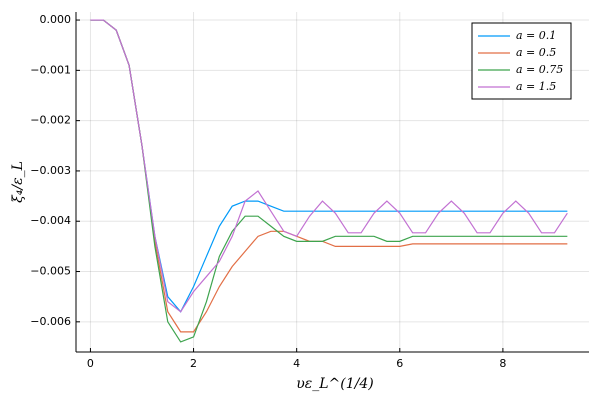  Describe the element at coordinates (539, 69) in the screenshot. I see `legend-label: a = 0.75` at that location.